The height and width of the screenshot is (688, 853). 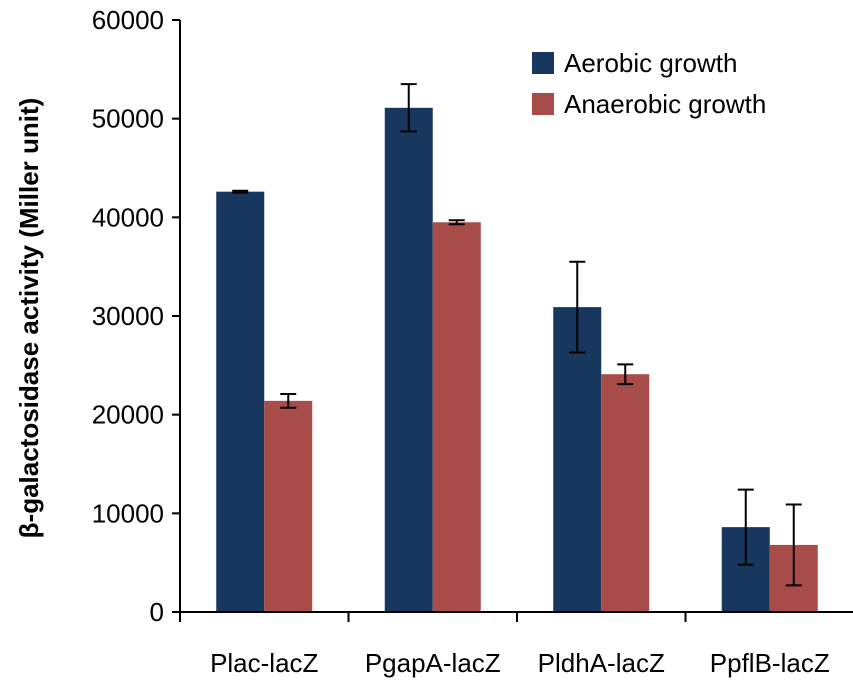 What do you see at coordinates (128, 415) in the screenshot?
I see `y-tick-label: 20000` at bounding box center [128, 415].